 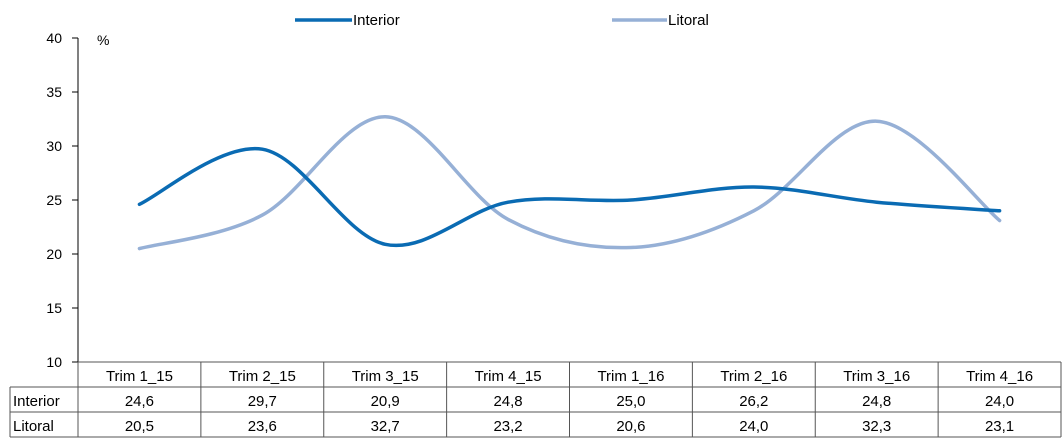 I want to click on table-row-label-interior: Interior, so click(x=36, y=401).